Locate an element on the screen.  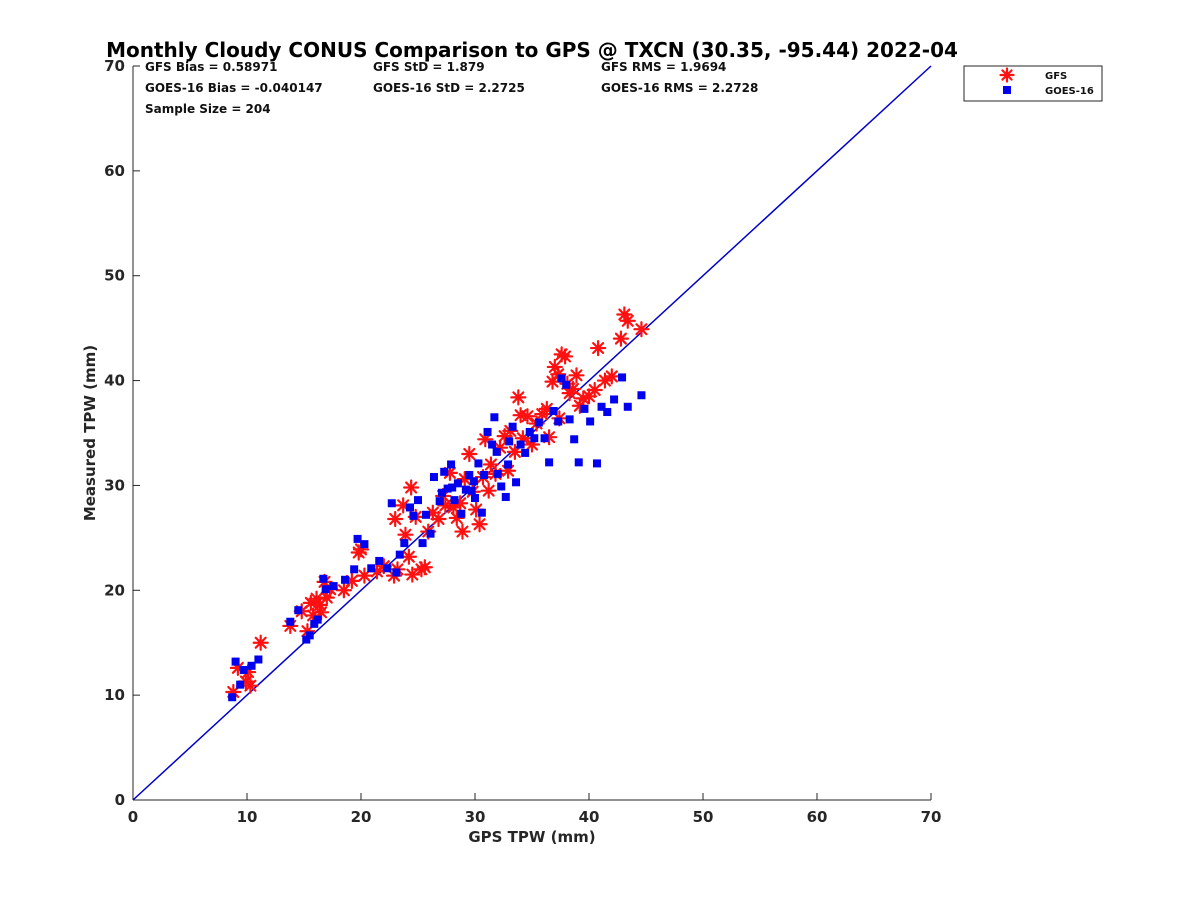
stat-goes-std: GOES-16 StD = 2.2725 is located at coordinates (449, 88).